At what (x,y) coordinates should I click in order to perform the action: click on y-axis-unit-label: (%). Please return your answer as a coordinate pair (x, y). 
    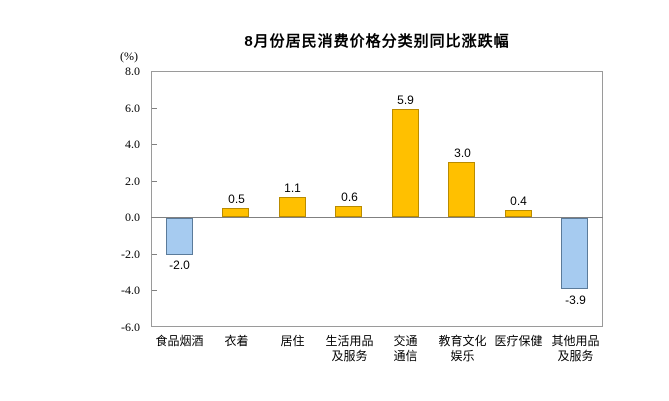
    Looking at the image, I should click on (129, 56).